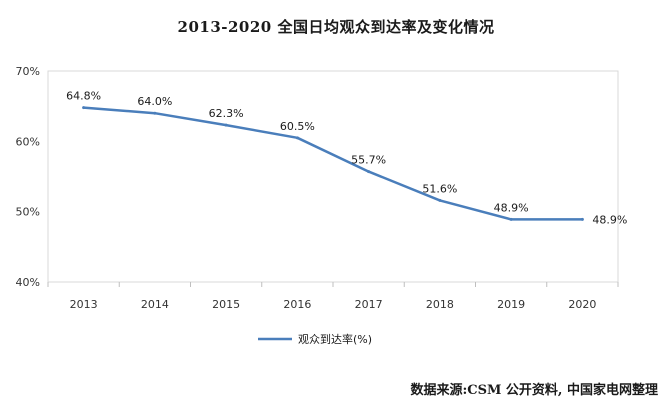 The width and height of the screenshot is (672, 412). What do you see at coordinates (83, 96) in the screenshot?
I see `data-label: 64.8%` at bounding box center [83, 96].